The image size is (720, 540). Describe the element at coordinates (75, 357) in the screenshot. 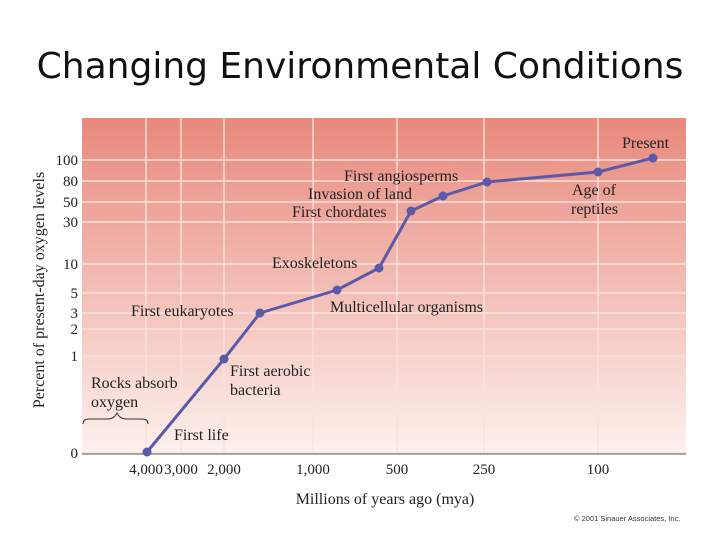

I see `y-tick-label: 1` at that location.